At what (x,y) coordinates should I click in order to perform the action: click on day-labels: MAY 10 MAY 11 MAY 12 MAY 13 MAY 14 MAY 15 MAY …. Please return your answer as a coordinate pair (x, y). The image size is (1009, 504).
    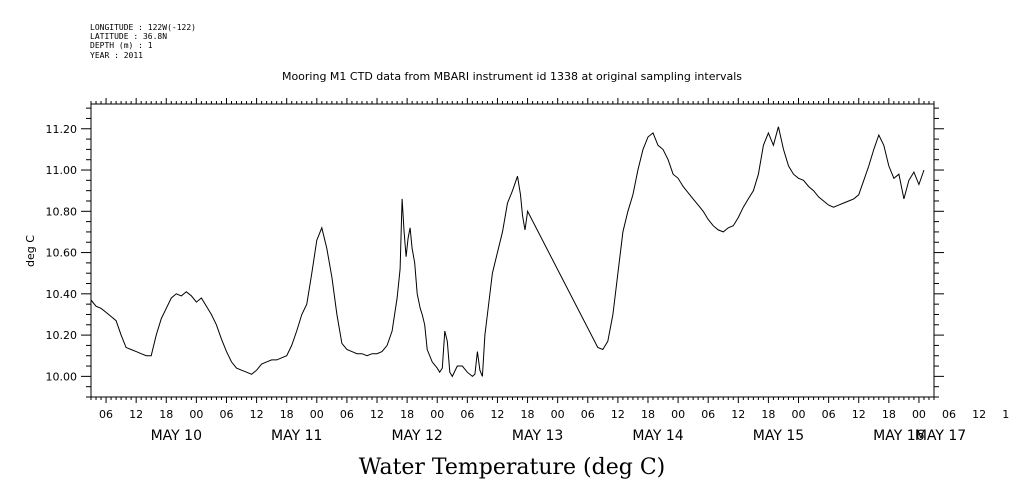
    Looking at the image, I should click on (559, 436).